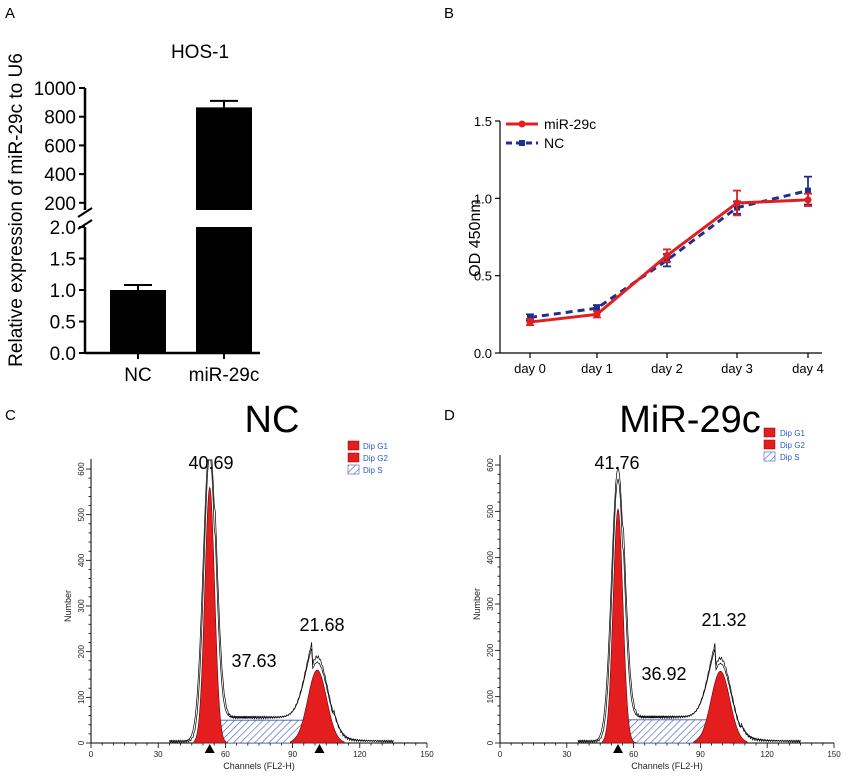  I want to click on x-tick-label: NC, so click(137, 375).